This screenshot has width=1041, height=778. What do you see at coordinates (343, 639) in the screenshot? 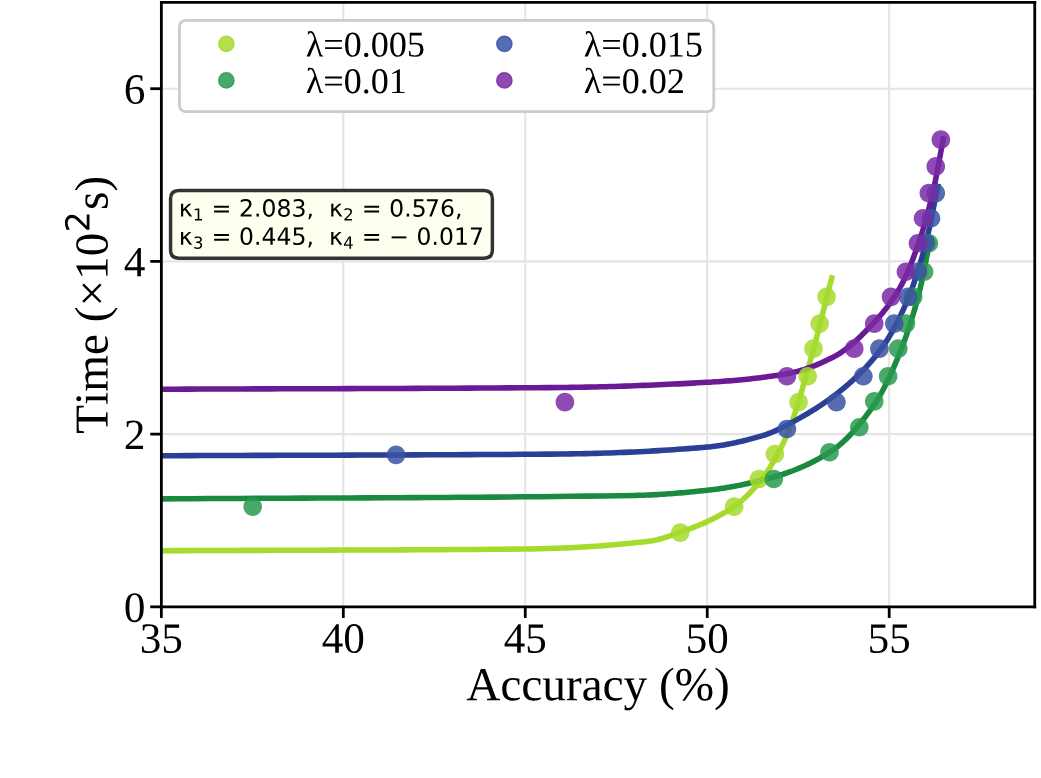
I see `x-tick-label: 40` at bounding box center [343, 639].